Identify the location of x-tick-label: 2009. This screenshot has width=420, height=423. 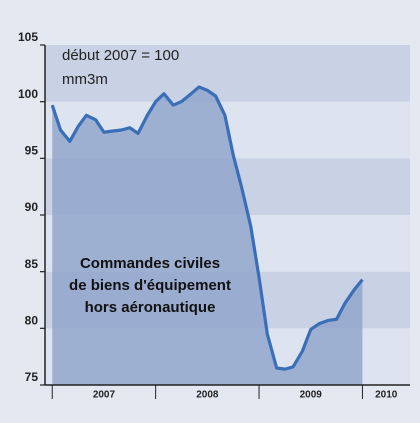
(311, 395).